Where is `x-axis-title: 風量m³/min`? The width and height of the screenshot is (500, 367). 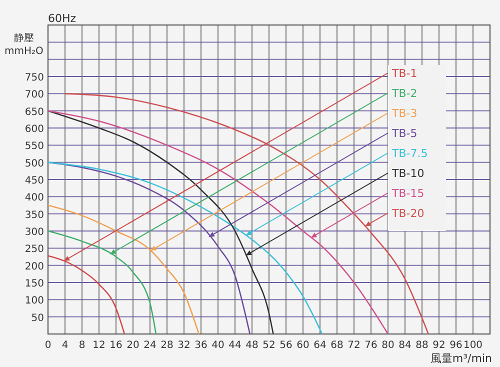
x-axis-title: 風量m³/min is located at coordinates (461, 358).